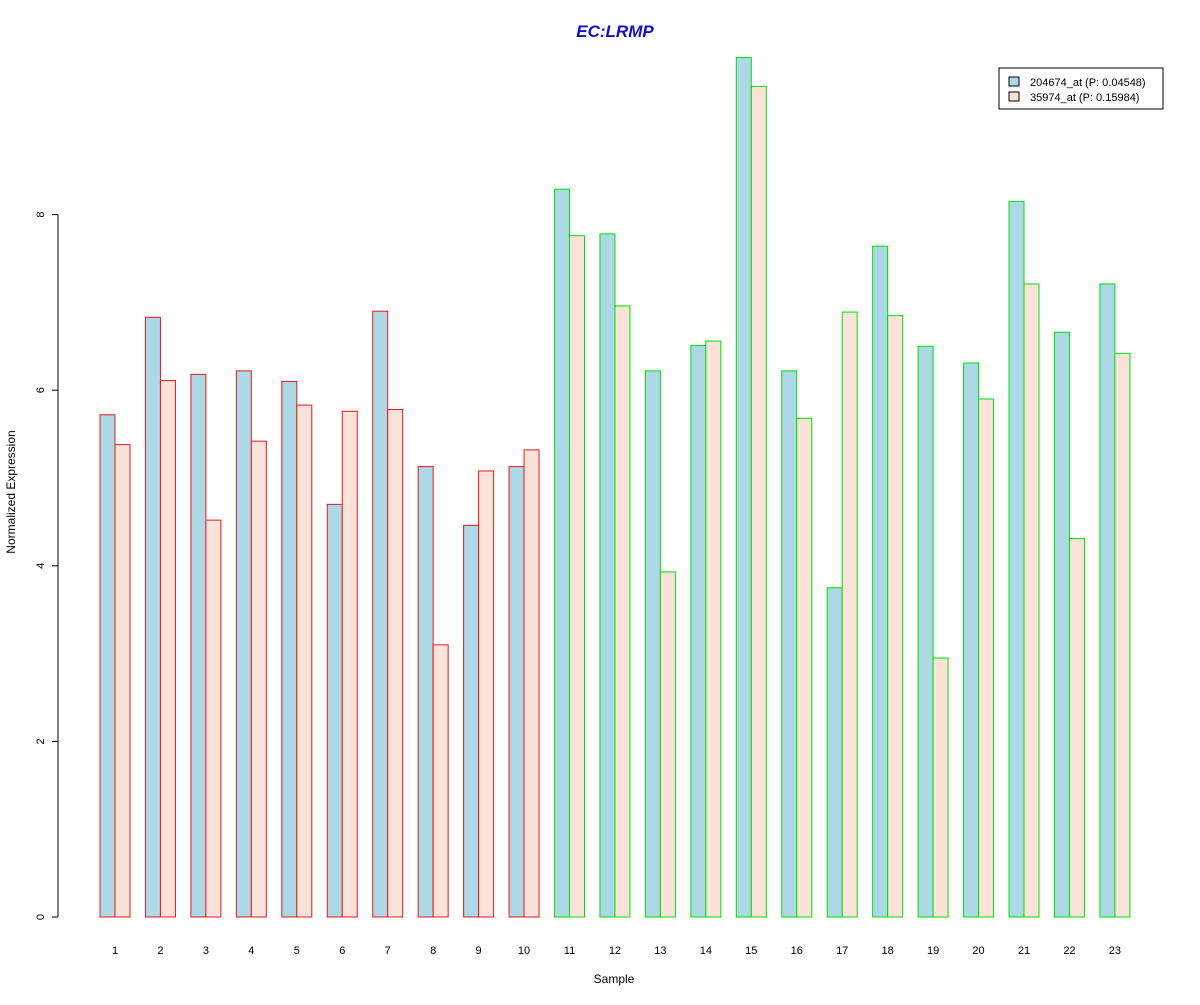  I want to click on y-tick-label: 8, so click(41, 215).